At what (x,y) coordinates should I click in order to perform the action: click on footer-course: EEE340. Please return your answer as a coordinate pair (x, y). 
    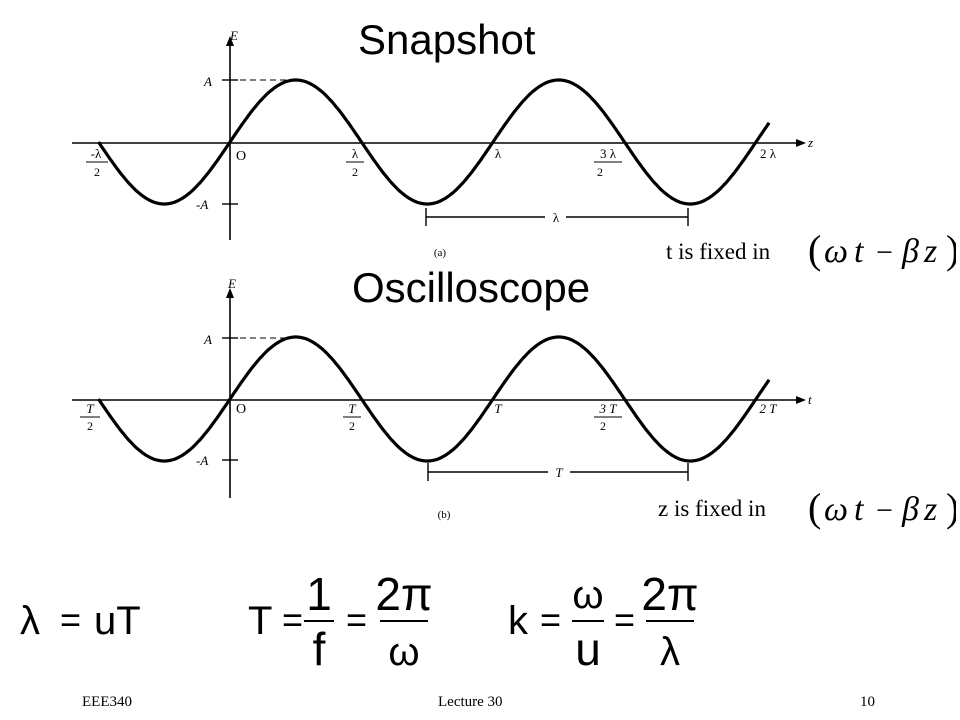
    Looking at the image, I should click on (107, 702).